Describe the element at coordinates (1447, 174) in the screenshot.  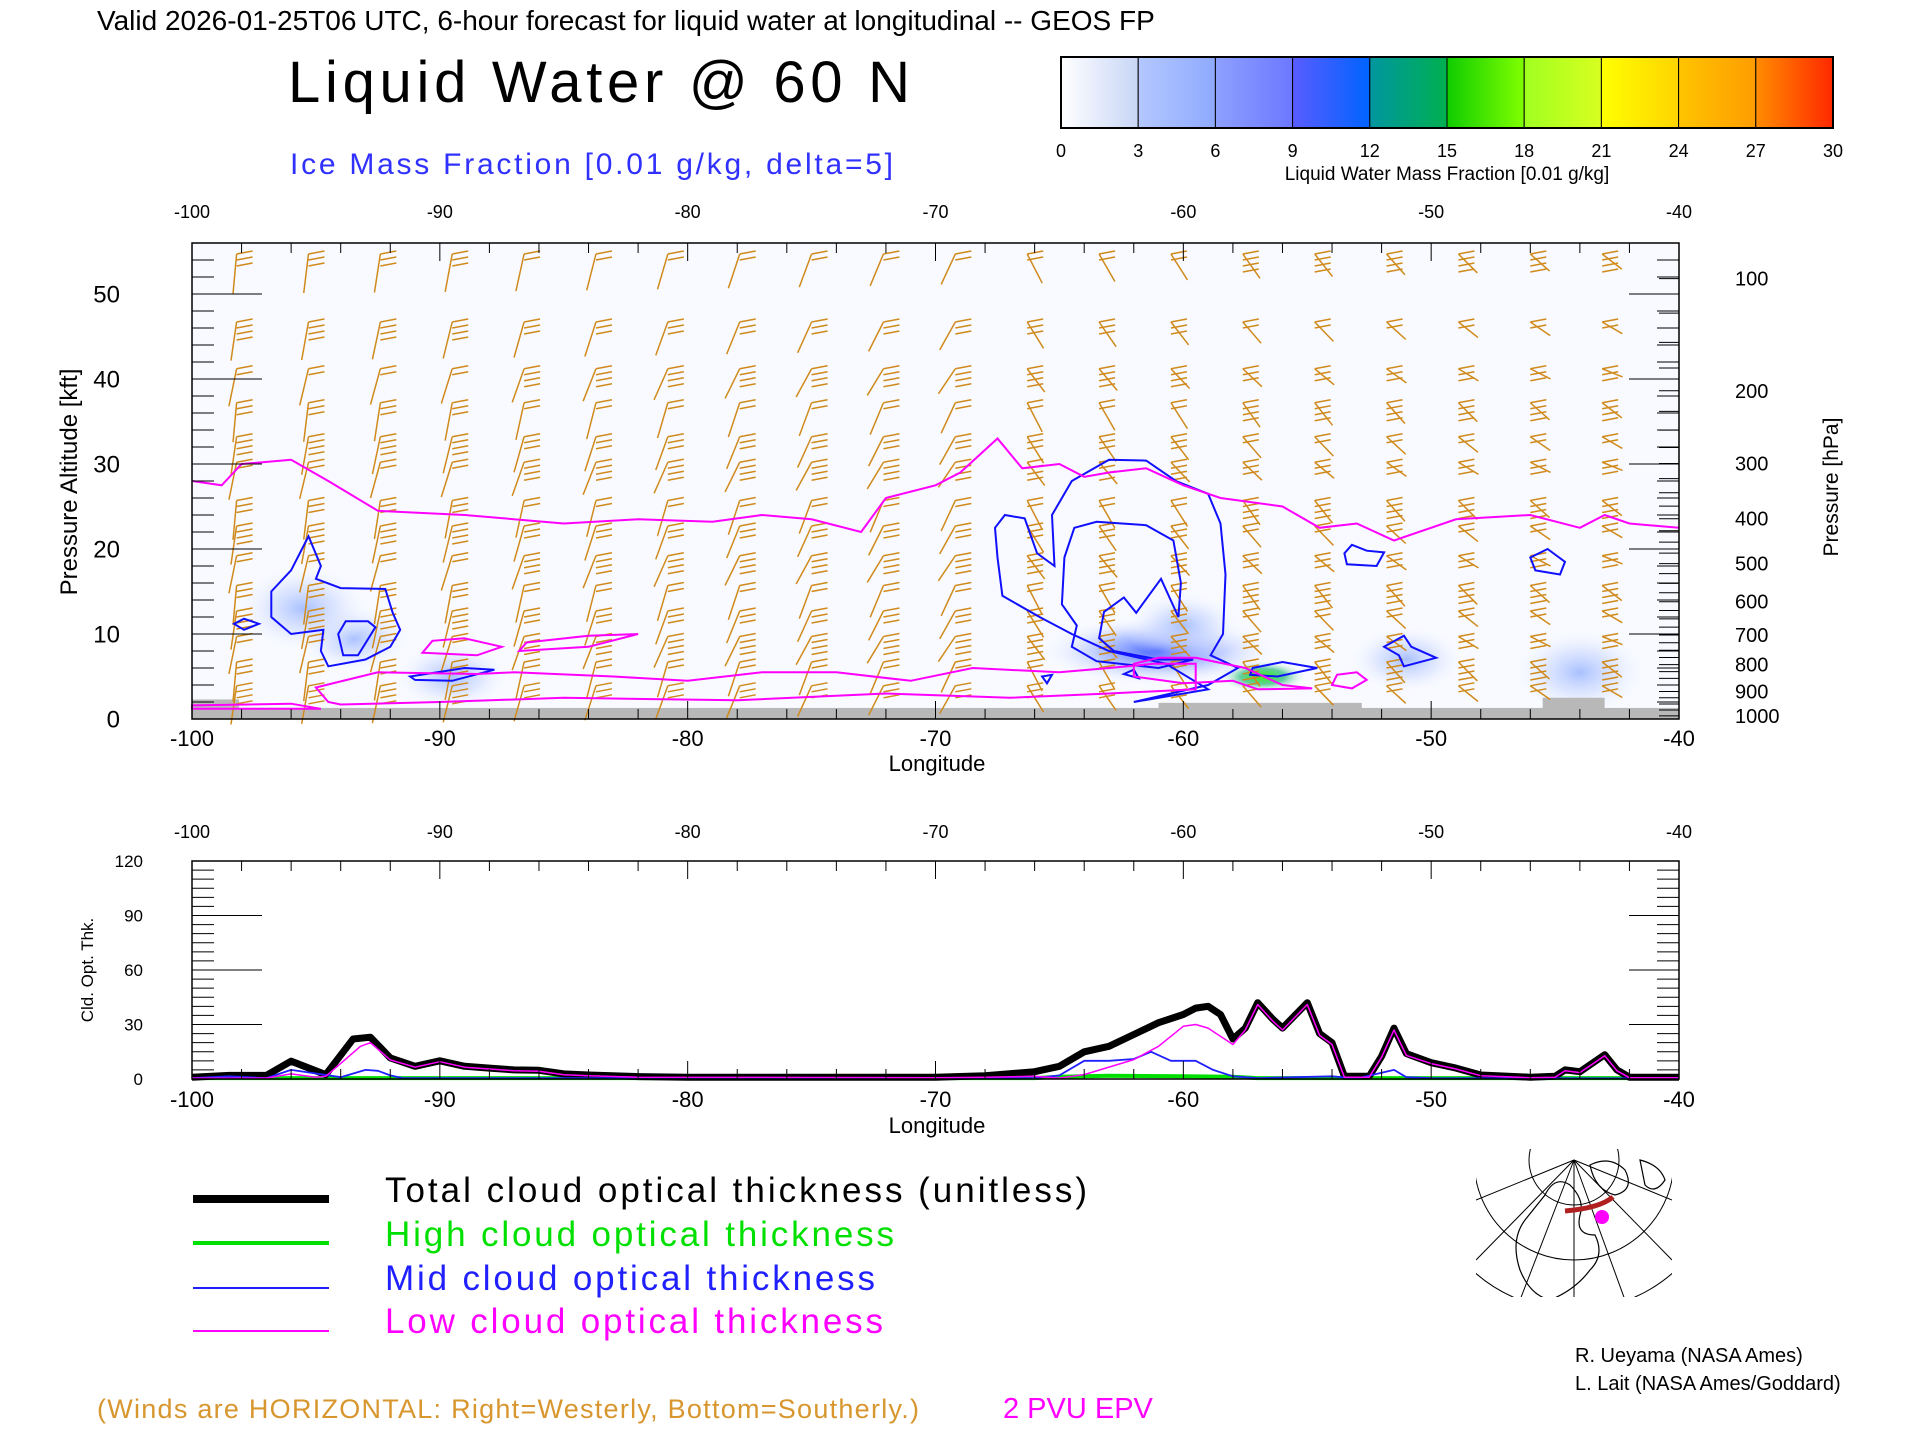
I see `colorbar-label: Liquid Water Mass Fraction [0.01 g/kg]` at that location.